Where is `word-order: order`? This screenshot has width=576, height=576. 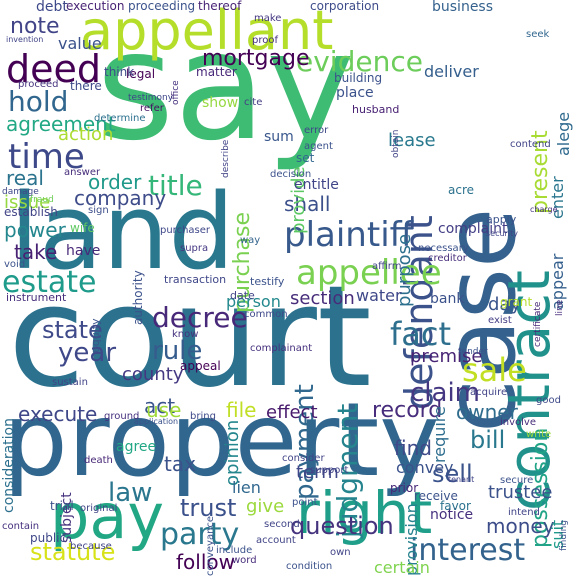 word-order: order is located at coordinates (115, 182).